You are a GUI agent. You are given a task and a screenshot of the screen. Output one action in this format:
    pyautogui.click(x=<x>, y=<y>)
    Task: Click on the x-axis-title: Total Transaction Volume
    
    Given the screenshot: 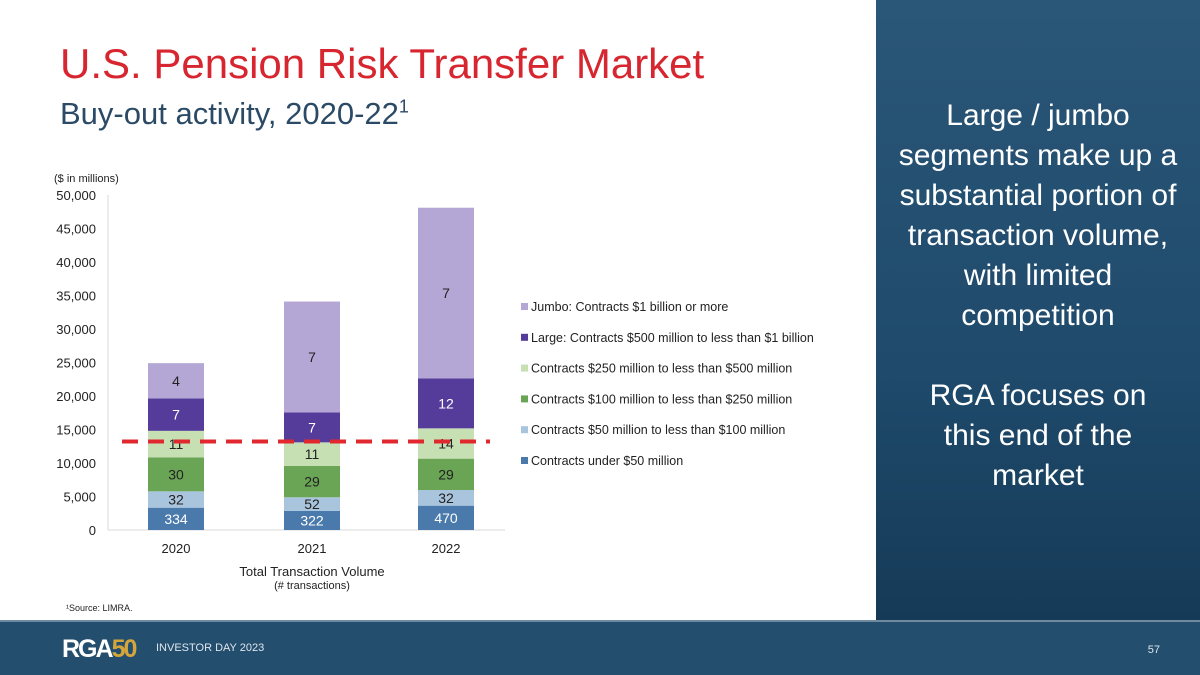 What is the action you would take?
    pyautogui.click(x=311, y=571)
    